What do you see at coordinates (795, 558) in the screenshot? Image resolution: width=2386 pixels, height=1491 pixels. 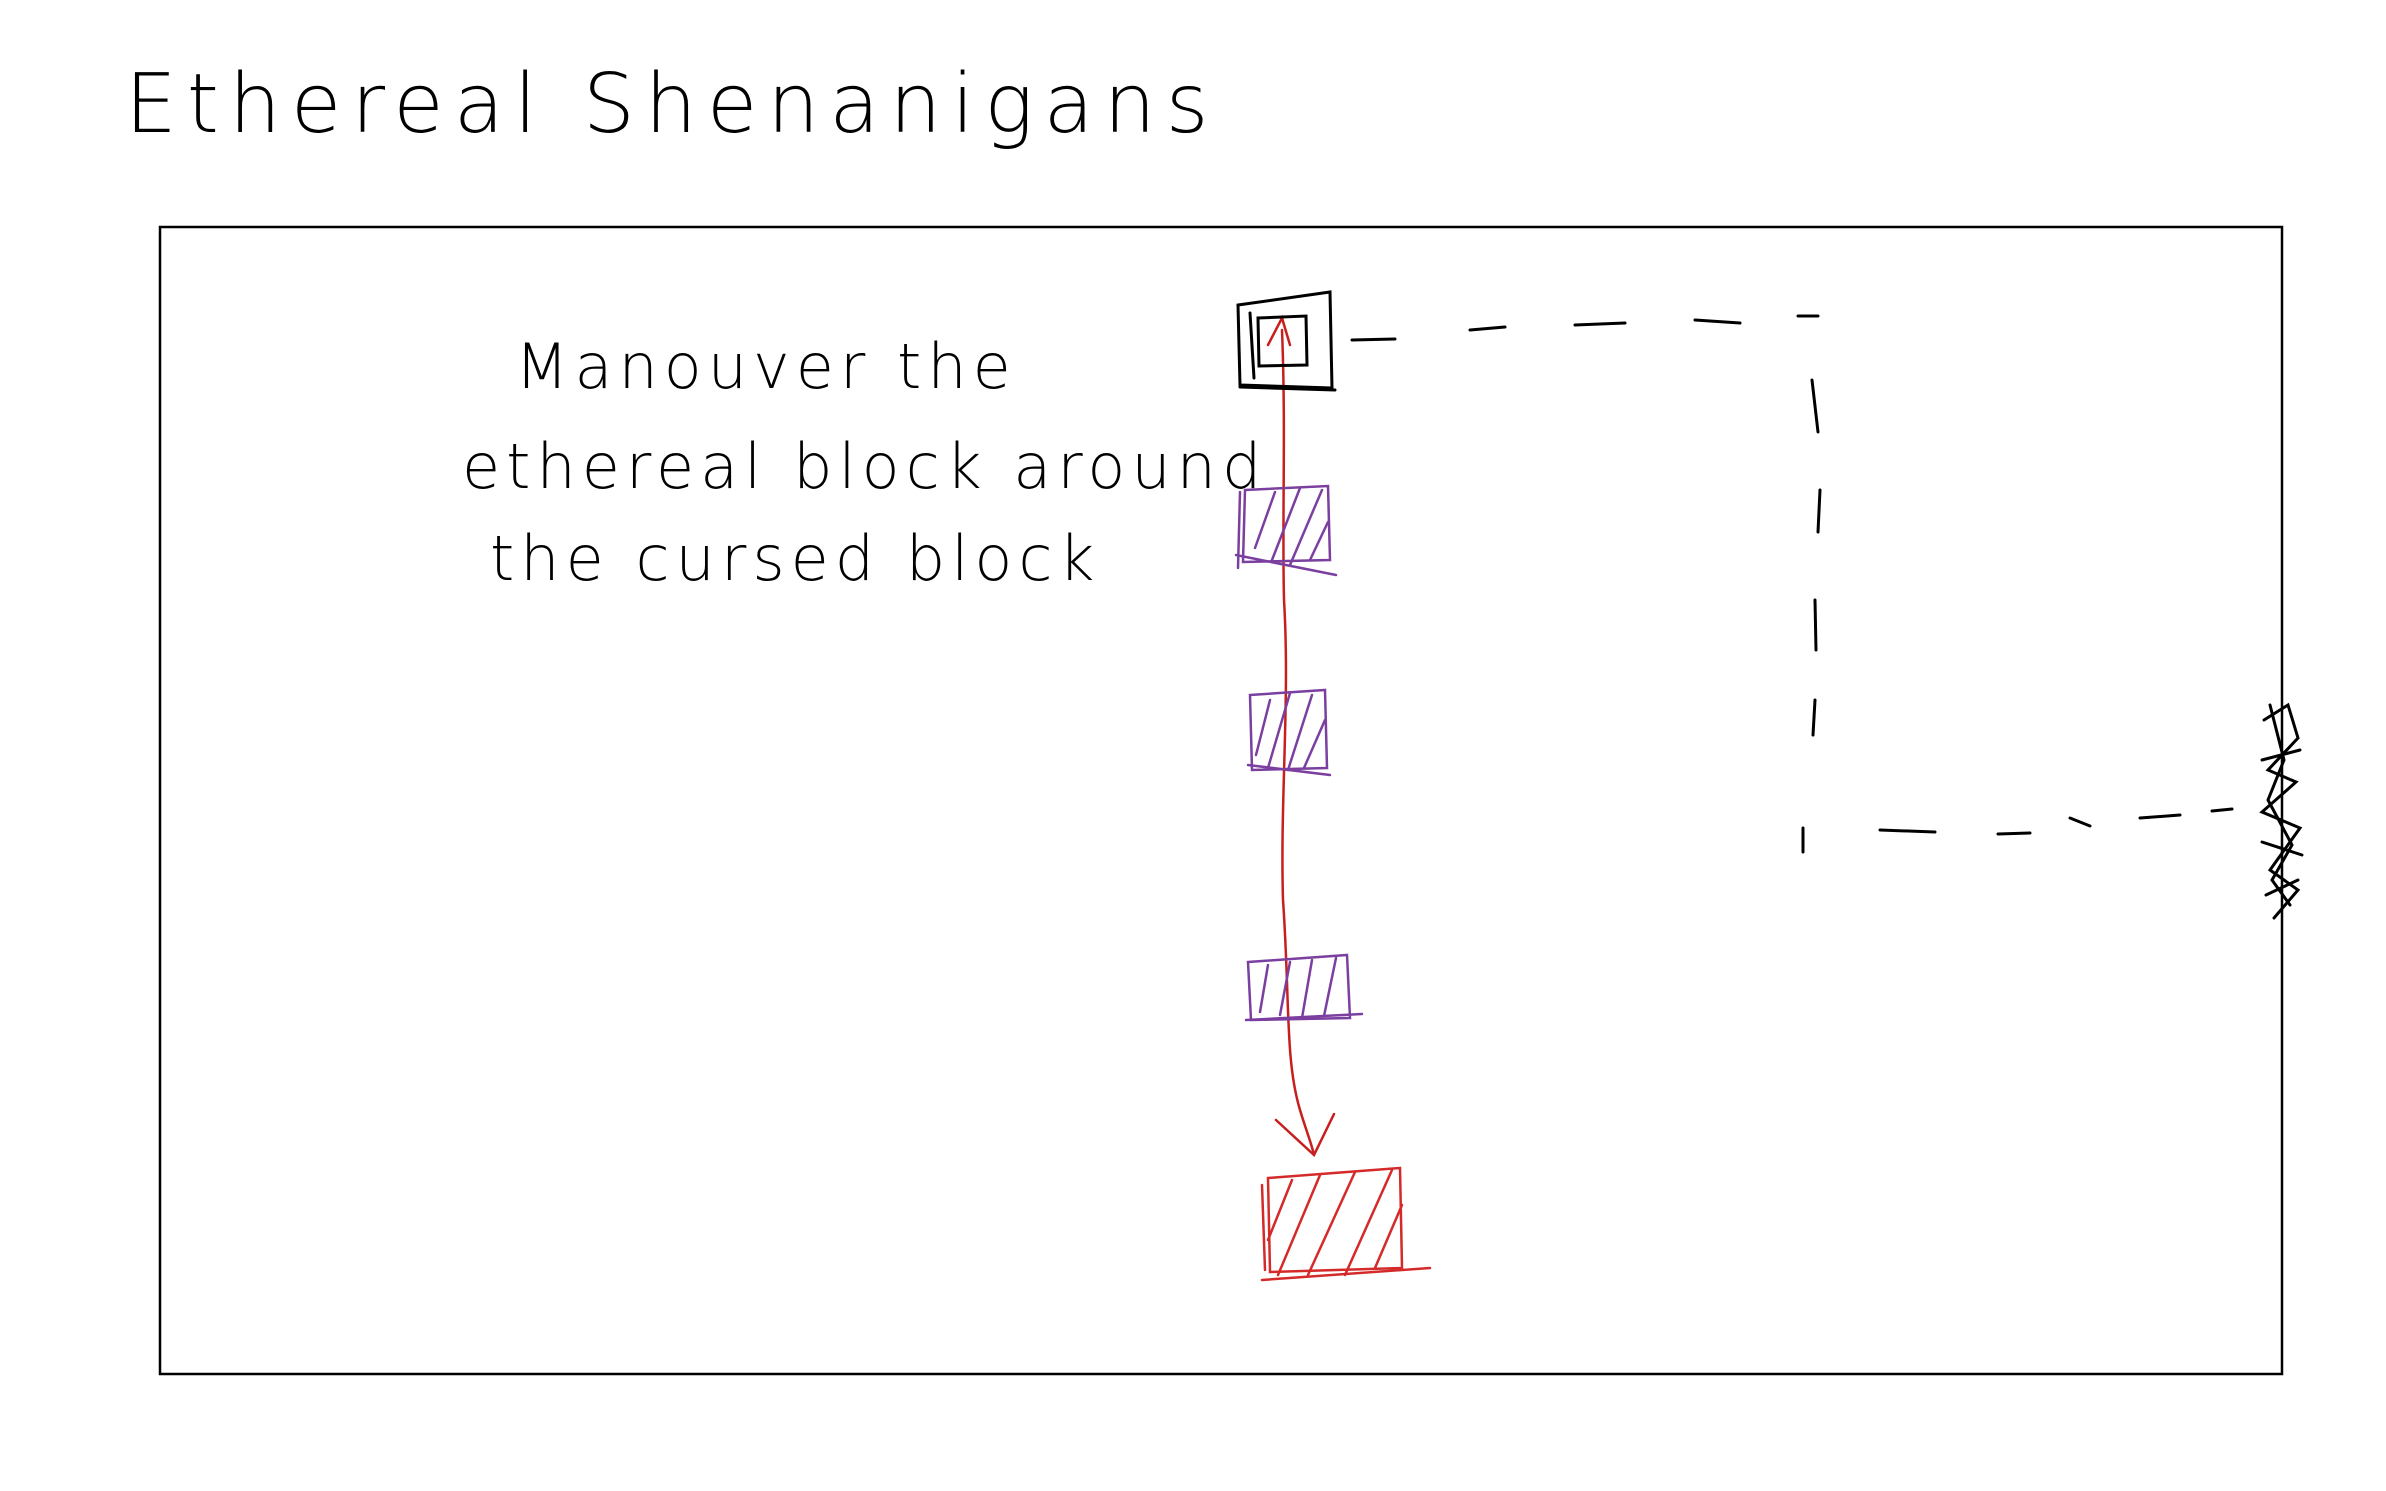 I see `instruction-line-3: the cursed block` at bounding box center [795, 558].